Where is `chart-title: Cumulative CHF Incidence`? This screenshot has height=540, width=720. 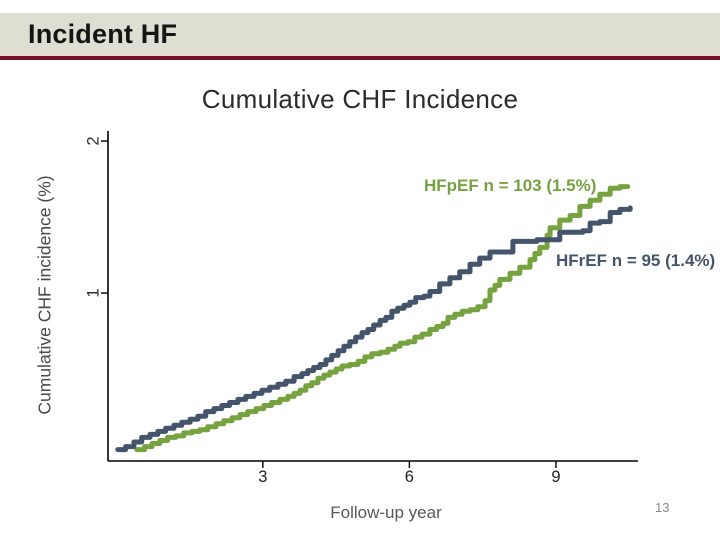 chart-title: Cumulative CHF Incidence is located at coordinates (360, 99).